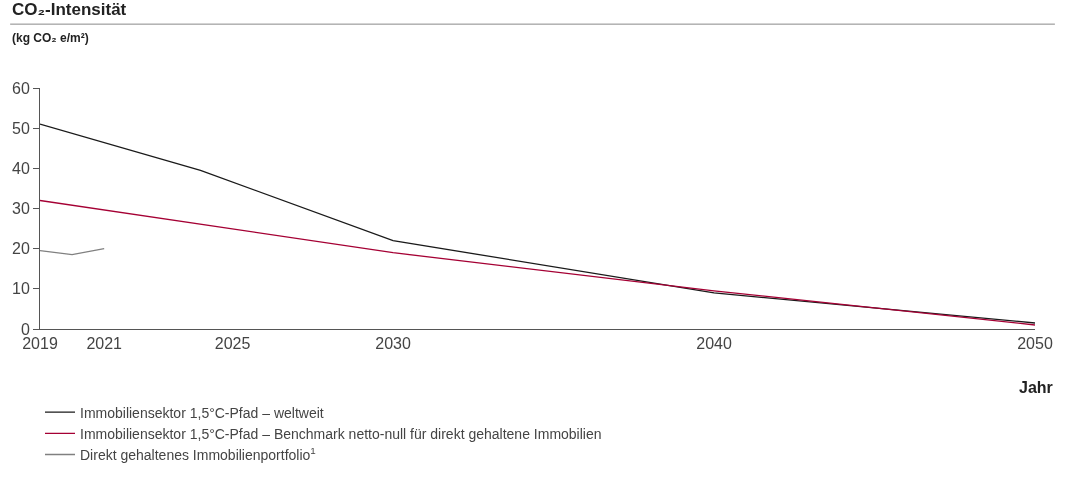 The width and height of the screenshot is (1065, 482). Describe the element at coordinates (50, 38) in the screenshot. I see `y-axis-title: (kg CO₂ e/m²)` at that location.